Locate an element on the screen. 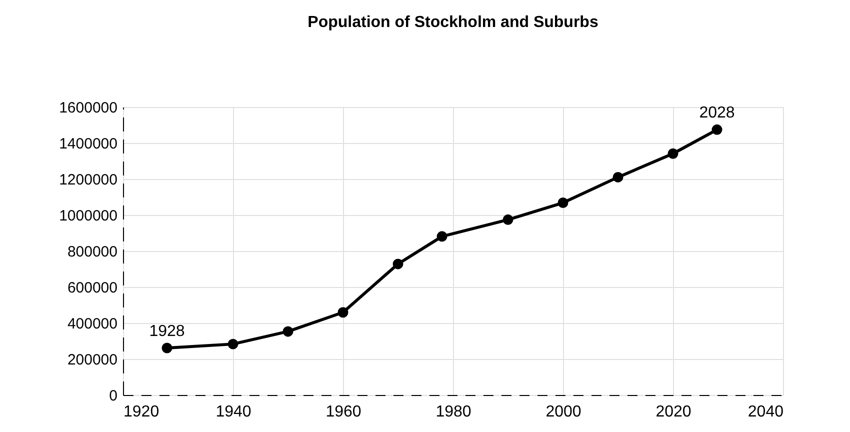 This screenshot has width=850, height=432. annotation: 1928 is located at coordinates (167, 331).